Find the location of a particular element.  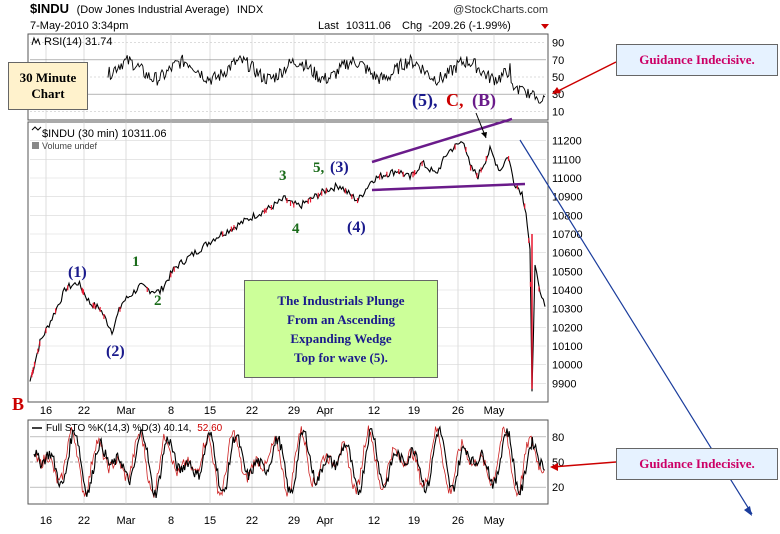

last-label: Last is located at coordinates (328, 26).